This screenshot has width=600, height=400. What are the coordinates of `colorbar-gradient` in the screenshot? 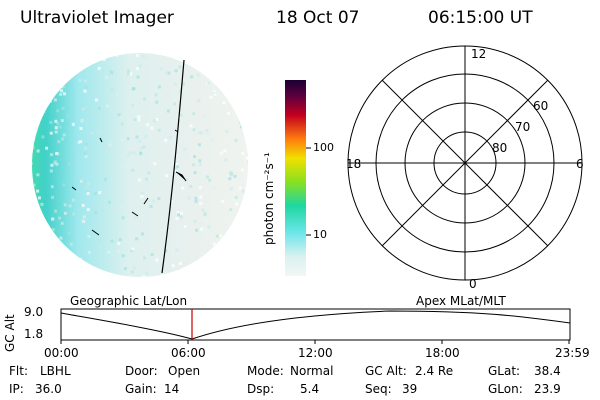 It's located at (295, 178).